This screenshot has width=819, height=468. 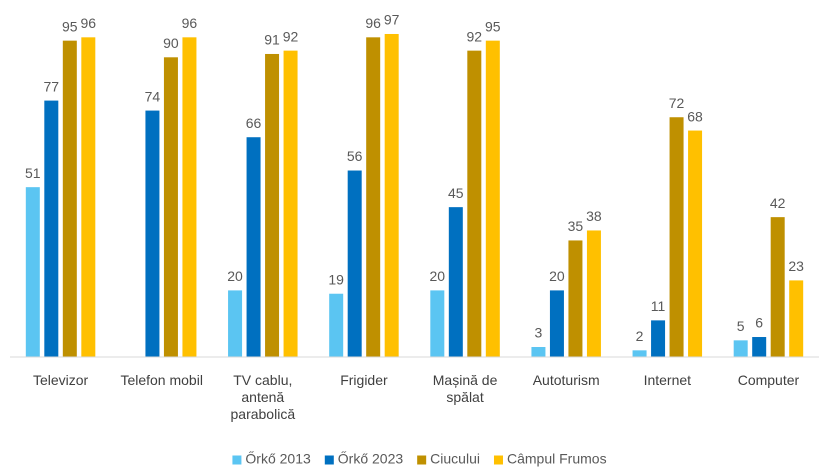 What do you see at coordinates (153, 96) in the screenshot?
I see `data-label: 74` at bounding box center [153, 96].